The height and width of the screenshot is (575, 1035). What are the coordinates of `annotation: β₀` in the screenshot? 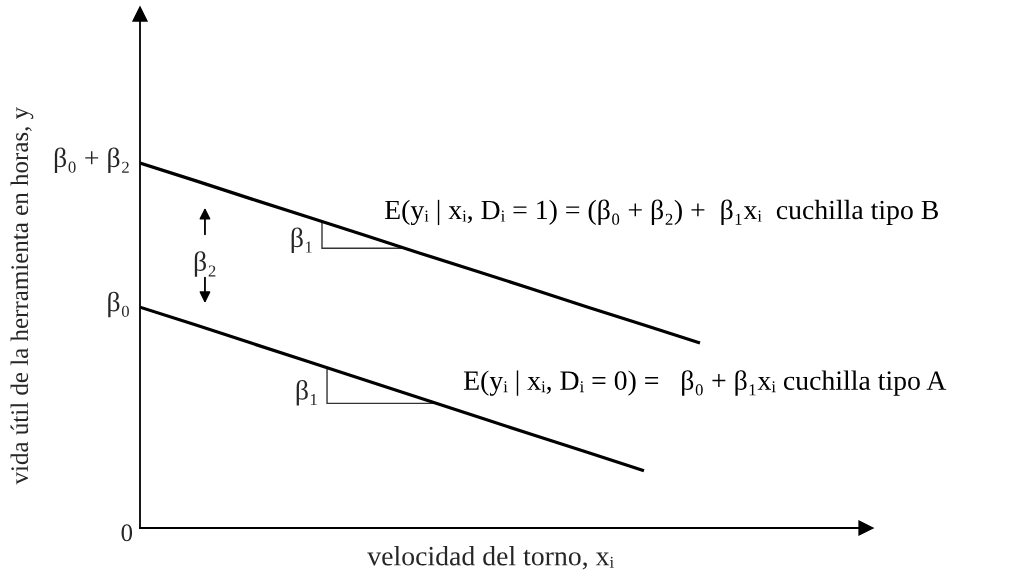 It's located at (118, 304).